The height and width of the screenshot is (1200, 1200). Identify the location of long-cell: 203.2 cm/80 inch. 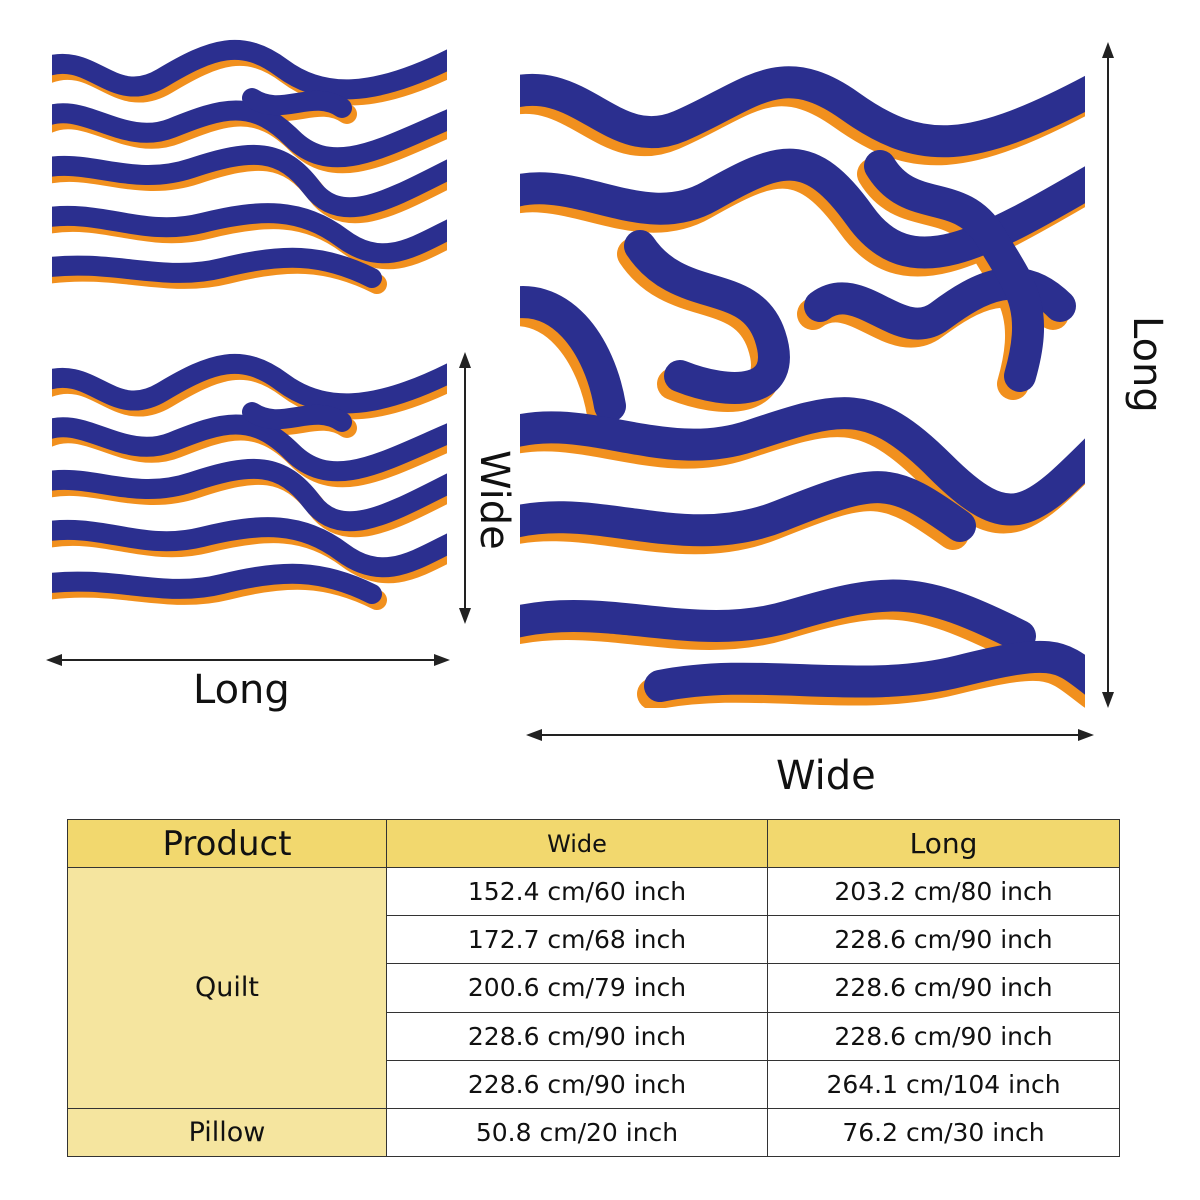
(943, 892).